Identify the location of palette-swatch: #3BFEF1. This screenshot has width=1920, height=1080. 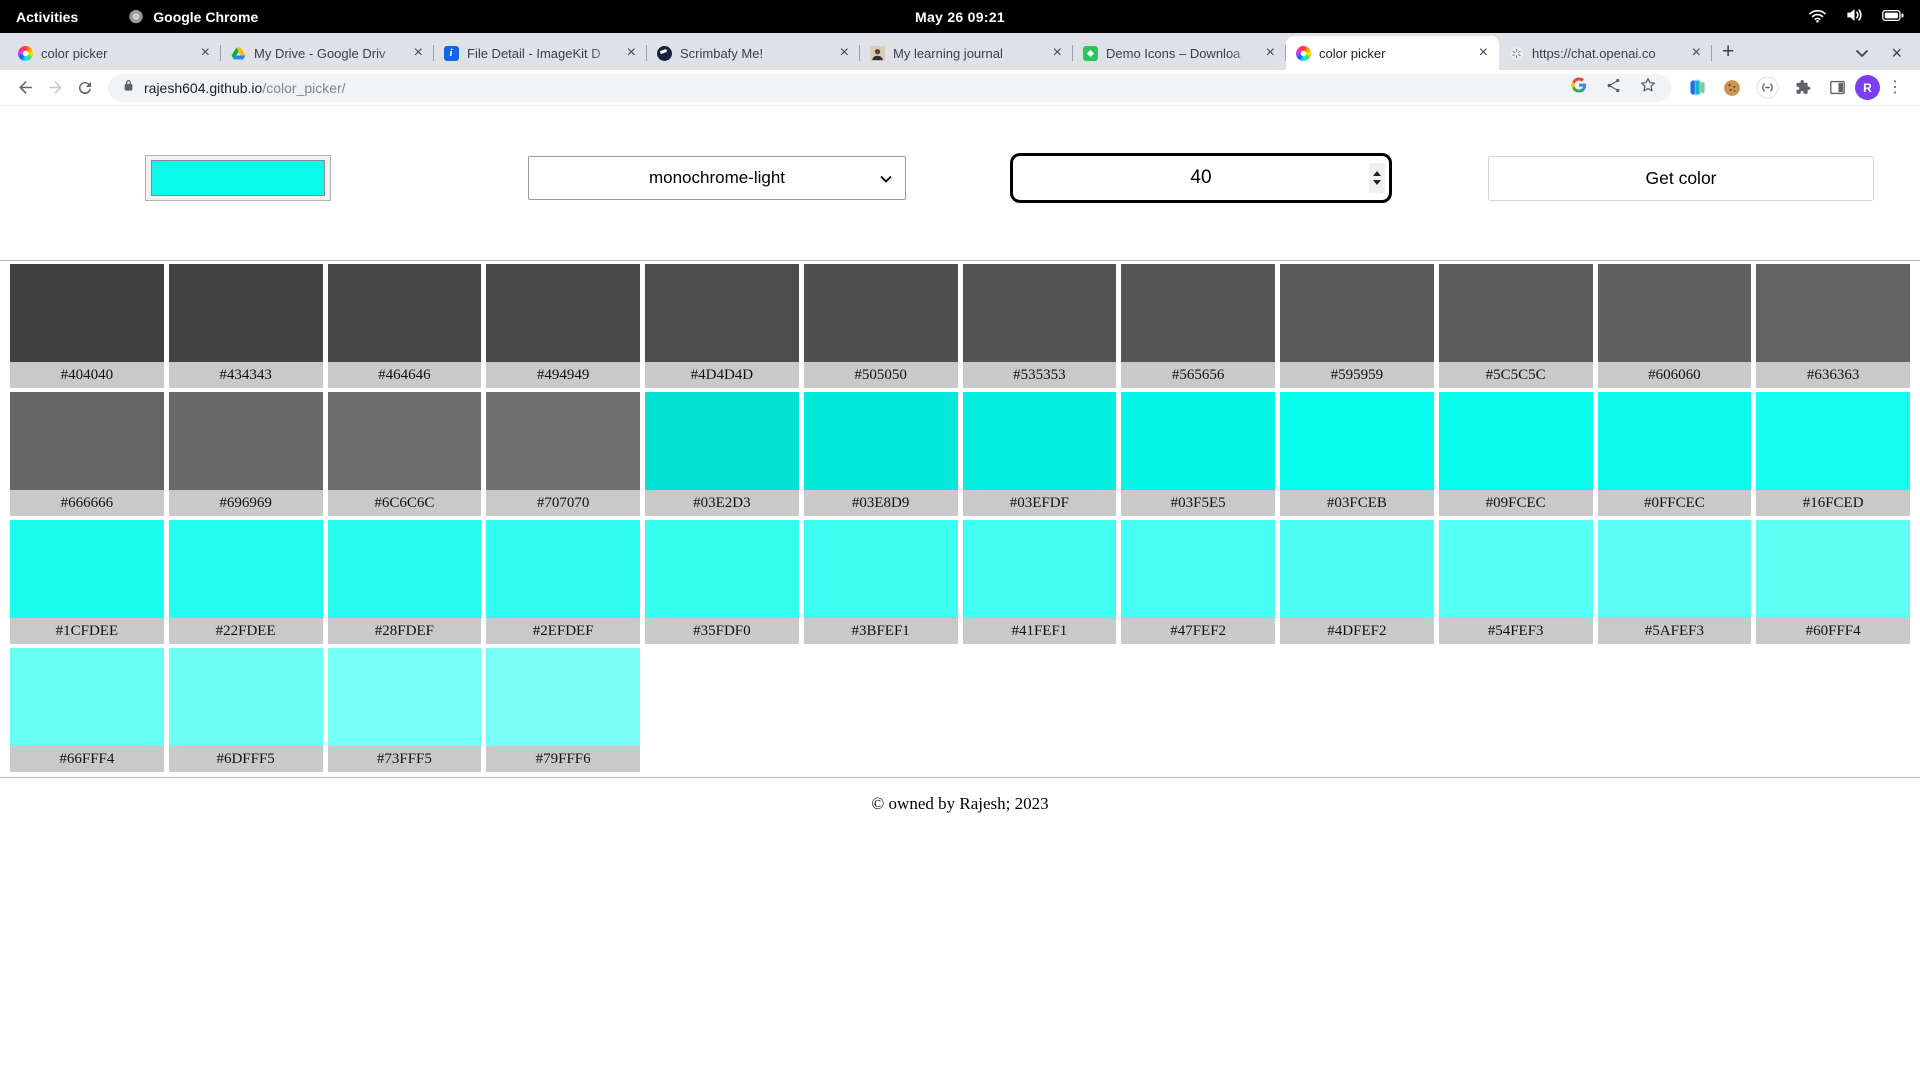
(880, 582).